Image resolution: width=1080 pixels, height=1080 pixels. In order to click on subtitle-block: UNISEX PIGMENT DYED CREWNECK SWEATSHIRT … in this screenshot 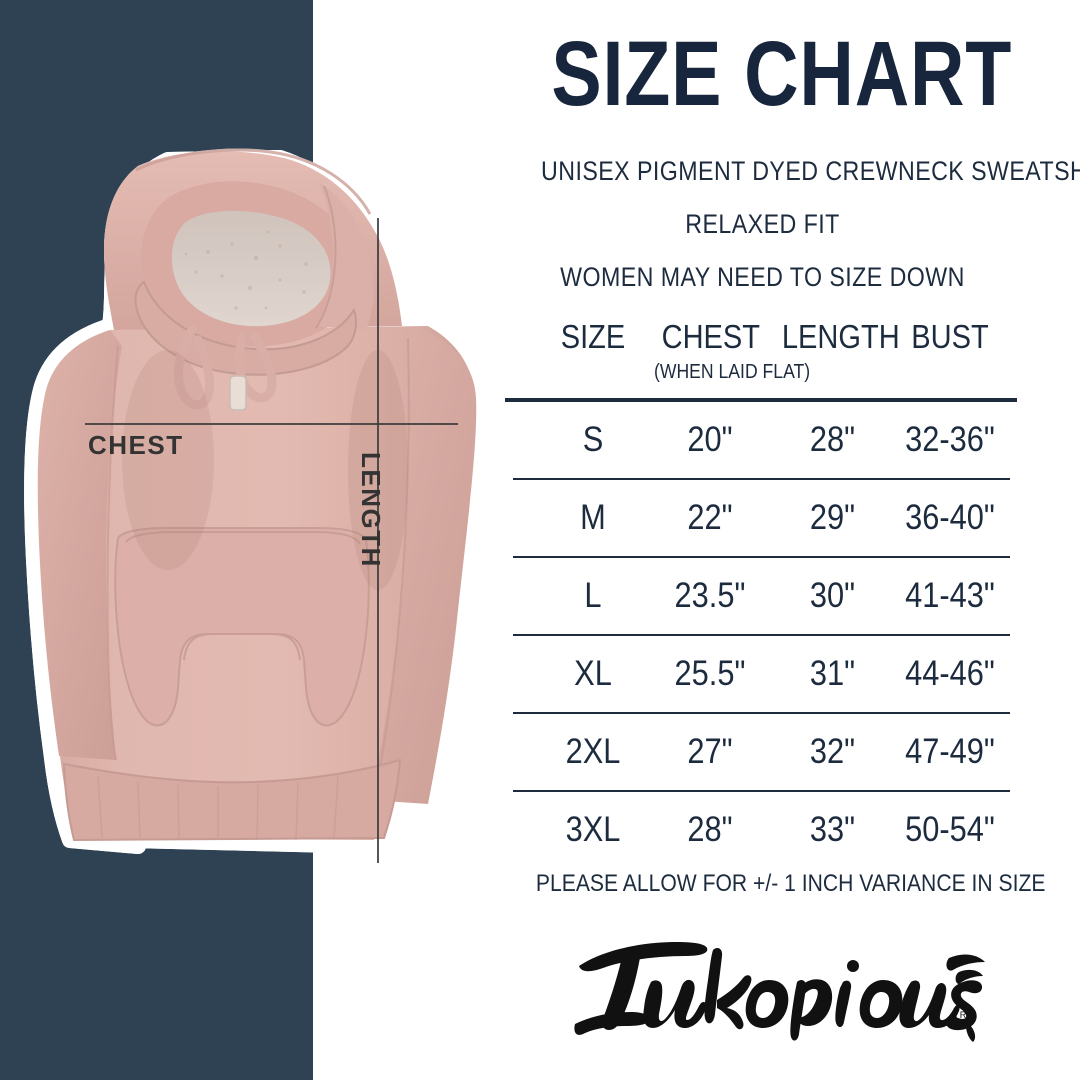, I will do `click(792, 224)`.